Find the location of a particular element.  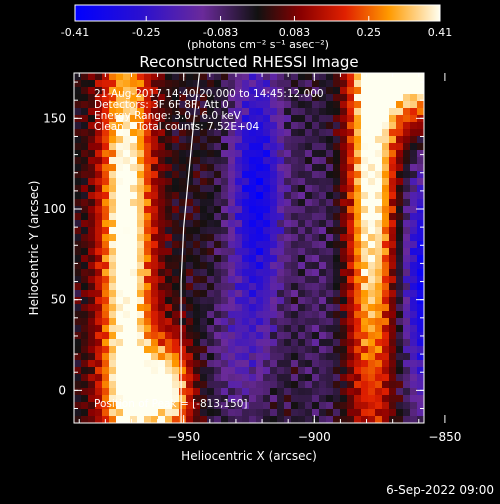

annotation-energy: Energy Range: 3.0 - 6.0 keV is located at coordinates (168, 116).